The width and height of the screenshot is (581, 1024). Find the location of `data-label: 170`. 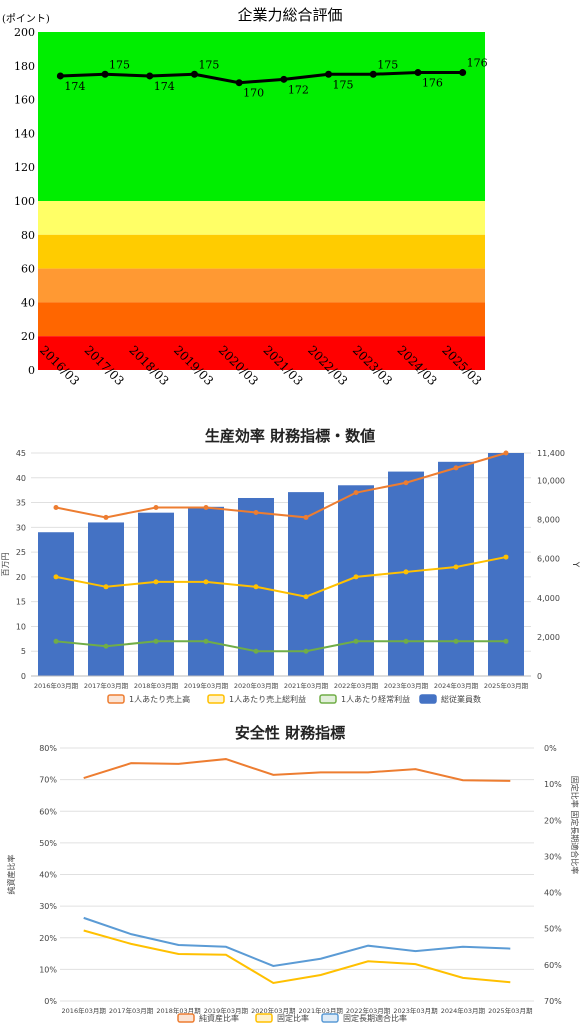

data-label: 170 is located at coordinates (253, 93).